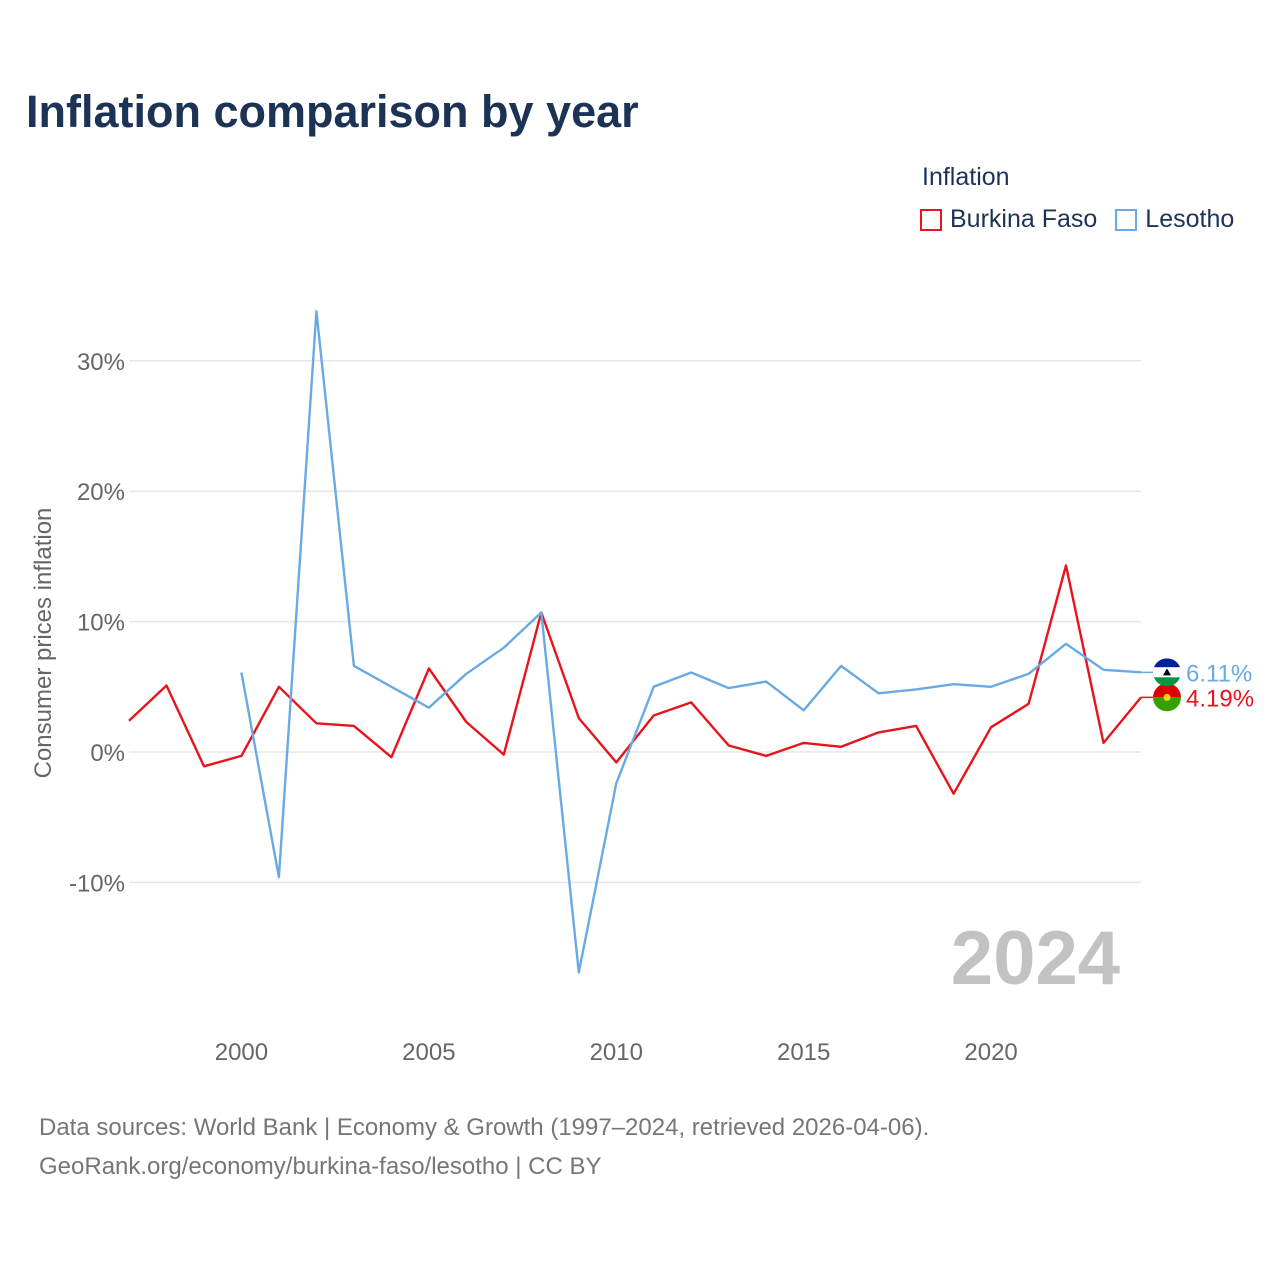  I want to click on end-label-lesotho: 6.11%, so click(1219, 673).